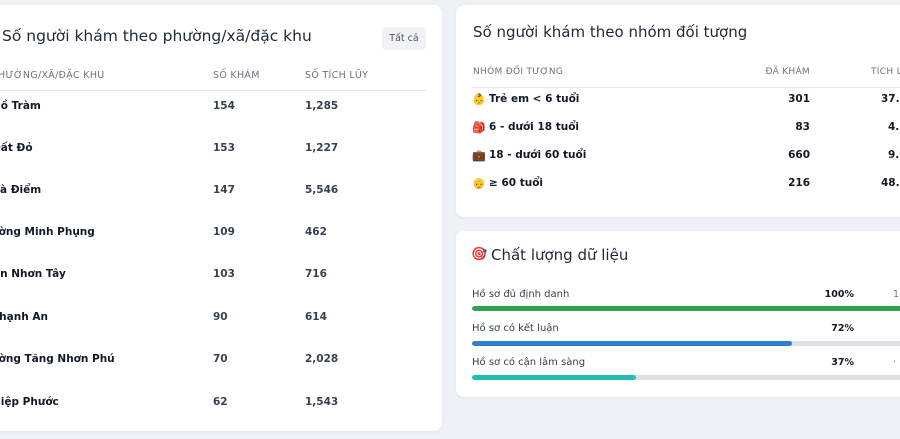  I want to click on quality-label: Hồ sơ đủ định danh, so click(521, 294).